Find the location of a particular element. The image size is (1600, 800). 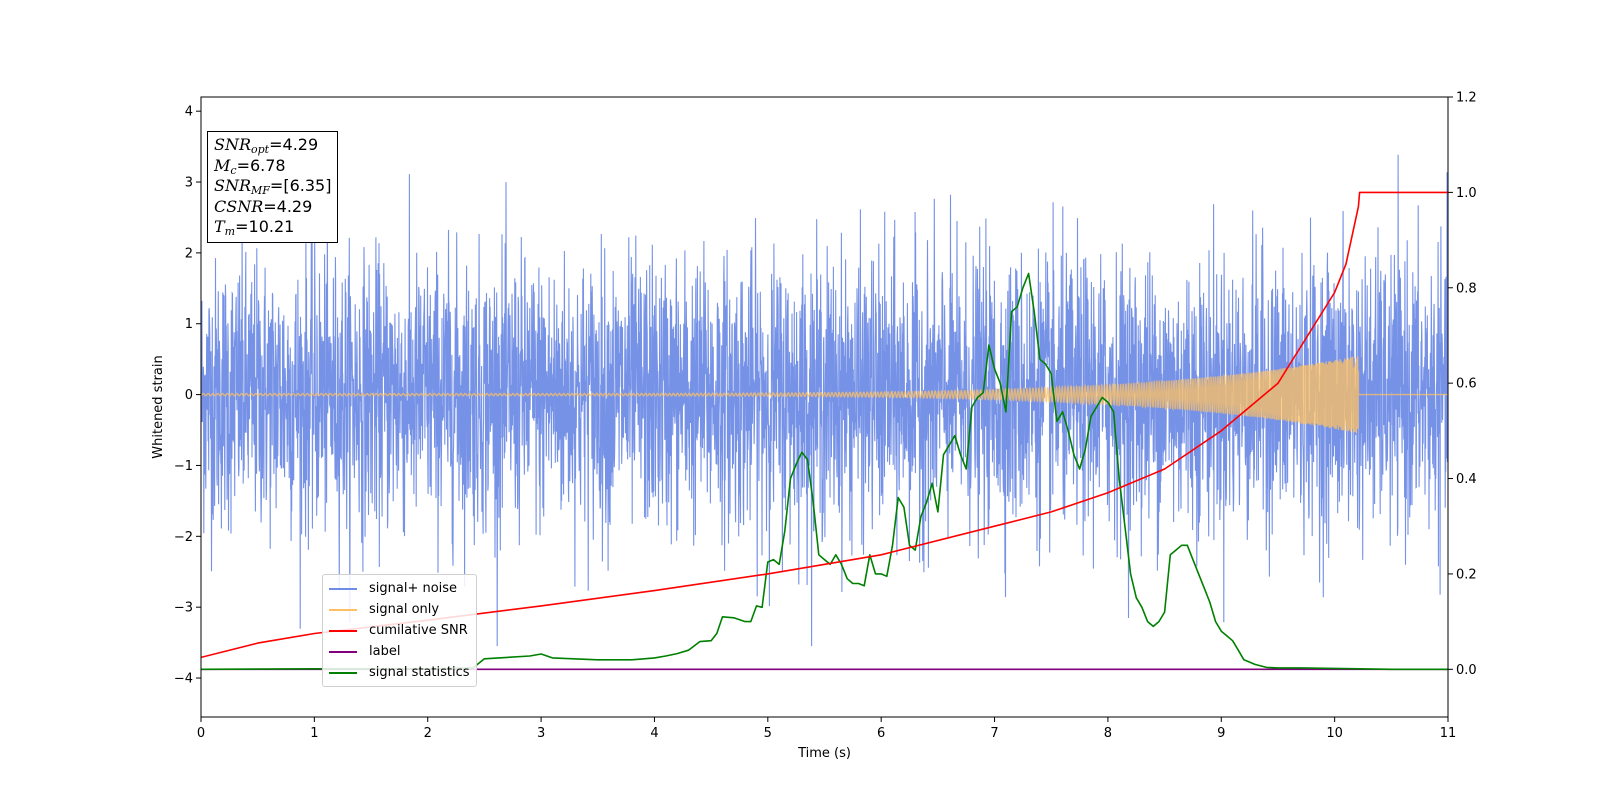

legend-swatch-signal-only is located at coordinates (343, 609).